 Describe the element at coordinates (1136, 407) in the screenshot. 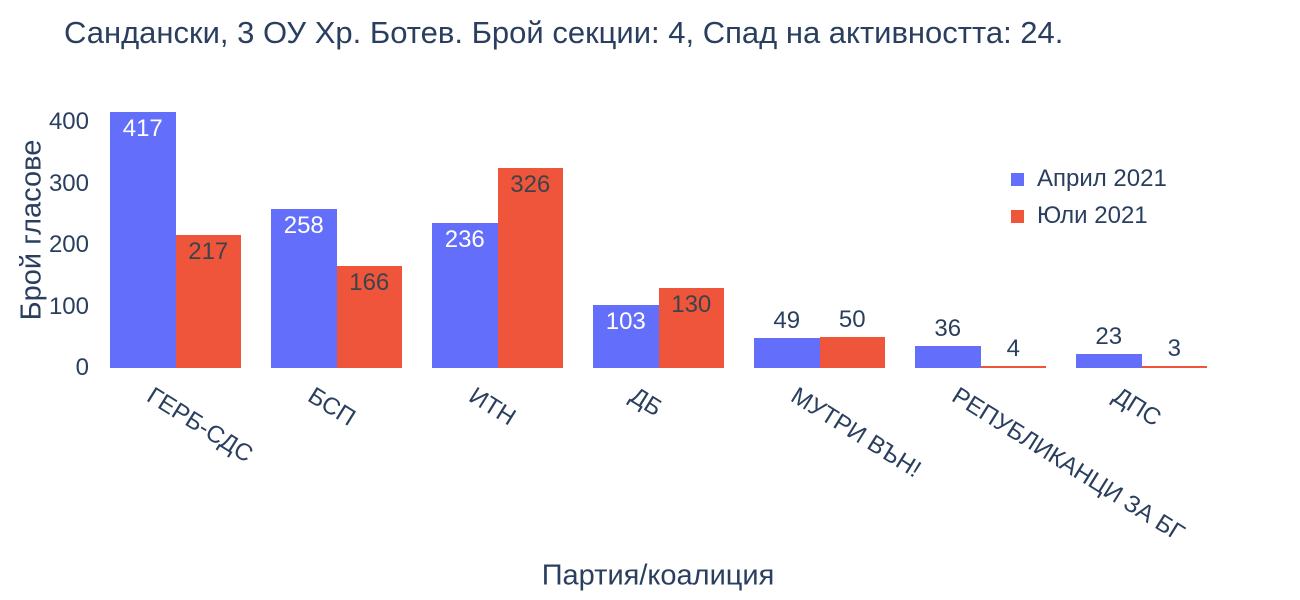

I see `x-tick-label: ДПС` at that location.